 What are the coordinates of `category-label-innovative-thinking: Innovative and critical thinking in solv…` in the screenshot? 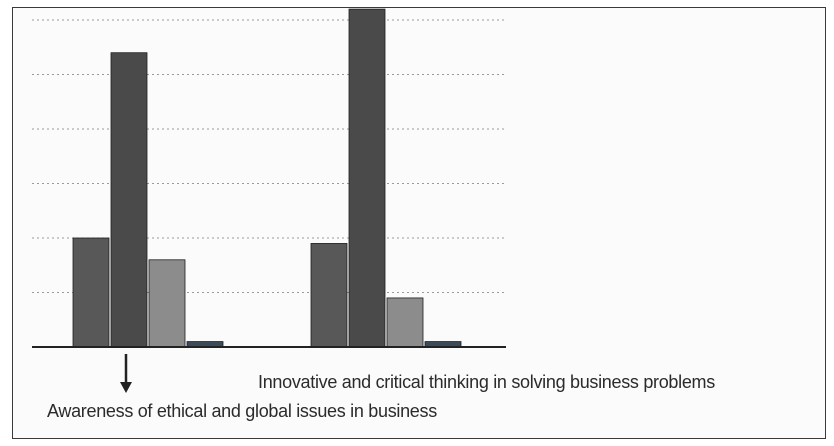 It's located at (486, 382).